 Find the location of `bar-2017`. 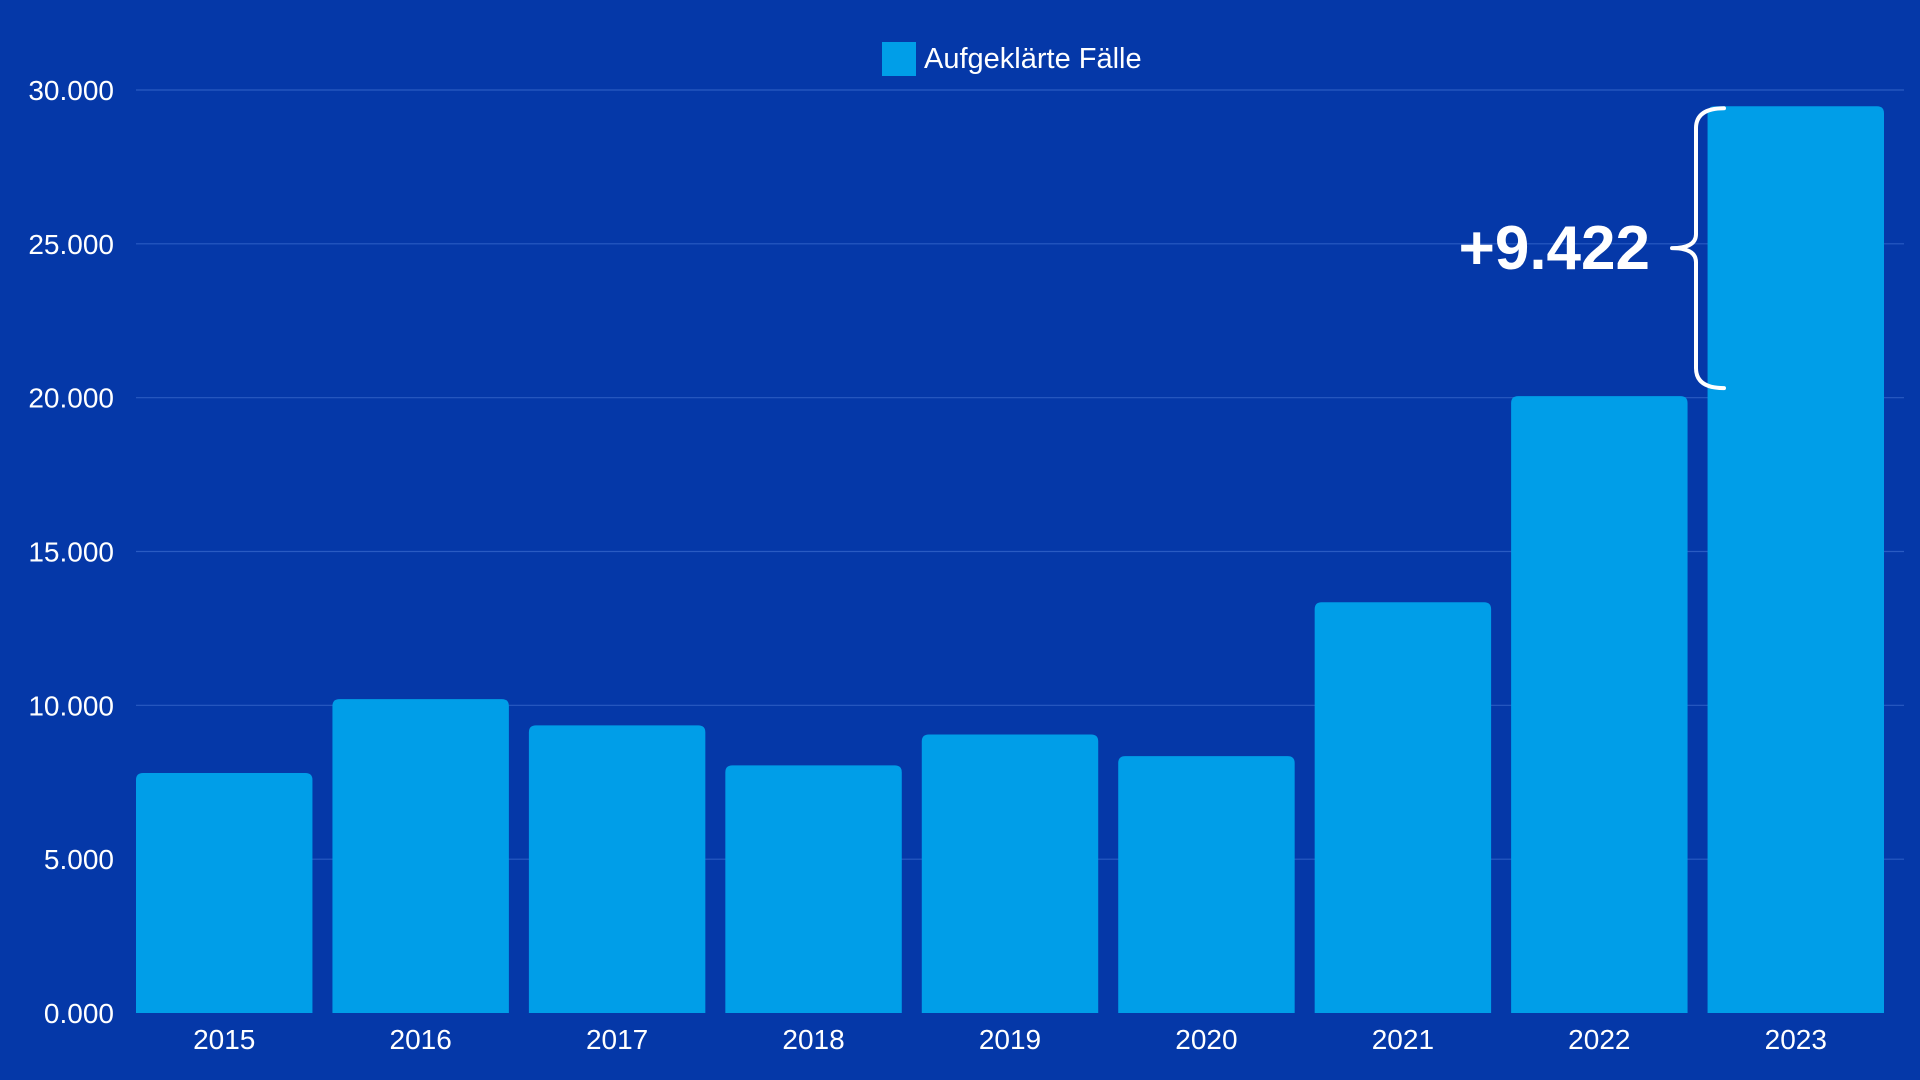

bar-2017 is located at coordinates (617, 869).